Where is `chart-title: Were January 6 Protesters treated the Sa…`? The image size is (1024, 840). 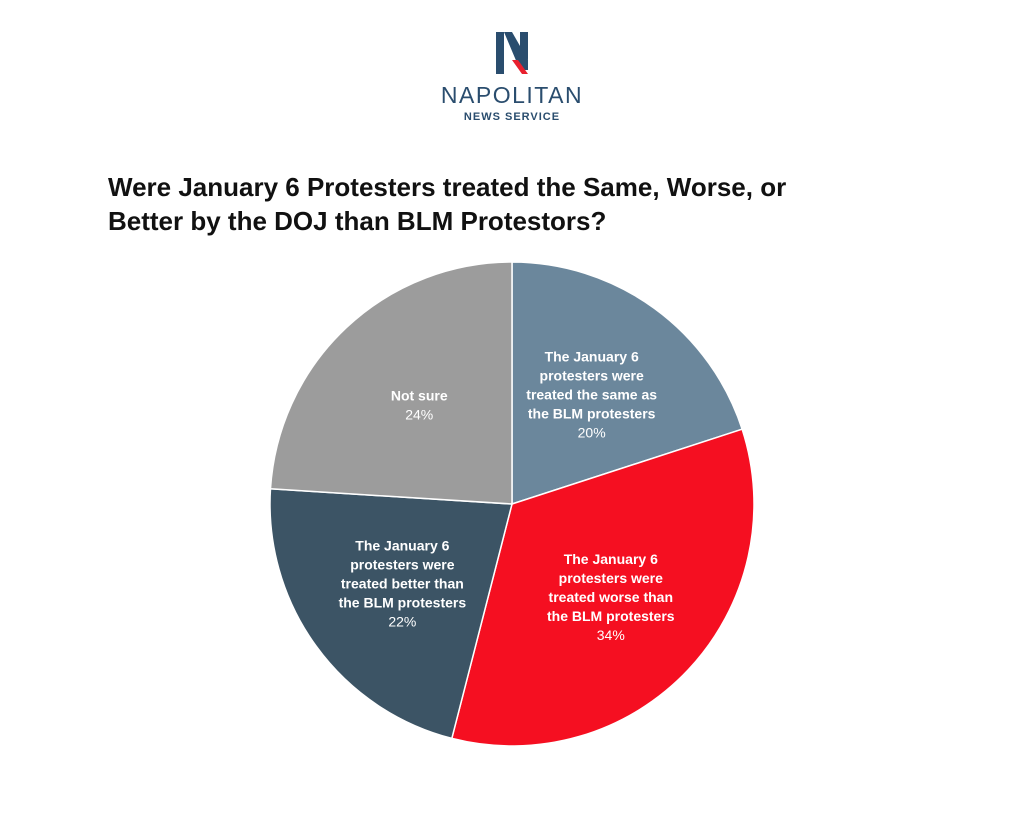 chart-title: Were January 6 Protesters treated the Sa… is located at coordinates (447, 204).